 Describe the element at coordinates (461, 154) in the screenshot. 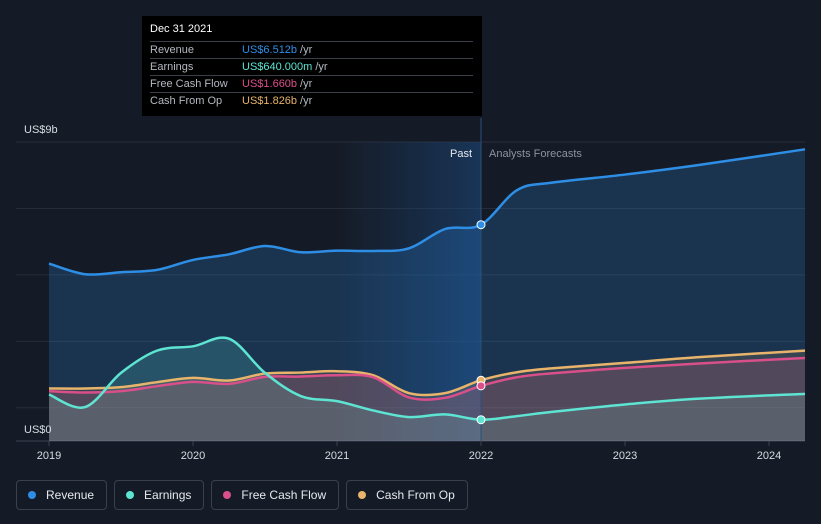

I see `past-label: Past` at that location.